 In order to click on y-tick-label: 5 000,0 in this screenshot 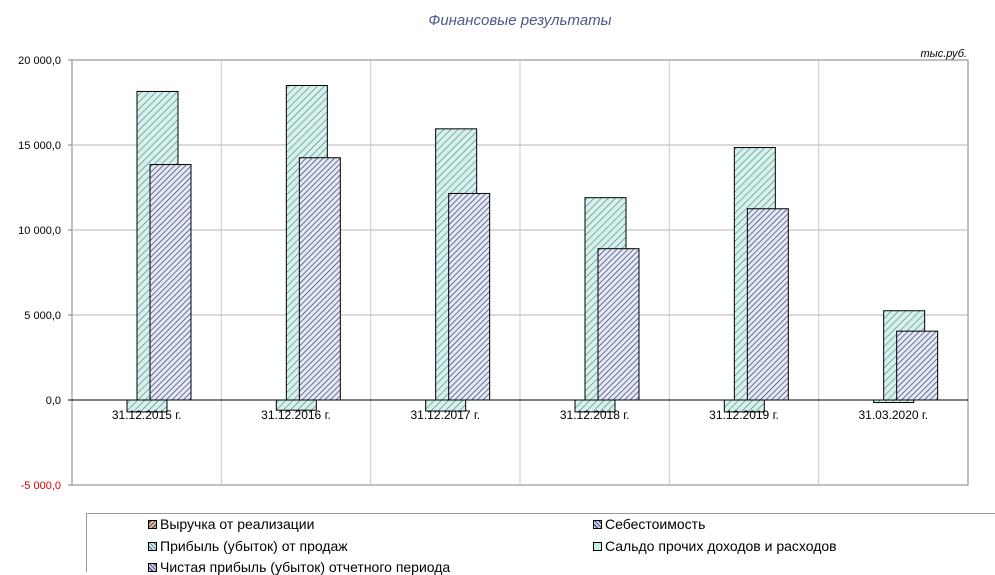, I will do `click(42, 316)`.